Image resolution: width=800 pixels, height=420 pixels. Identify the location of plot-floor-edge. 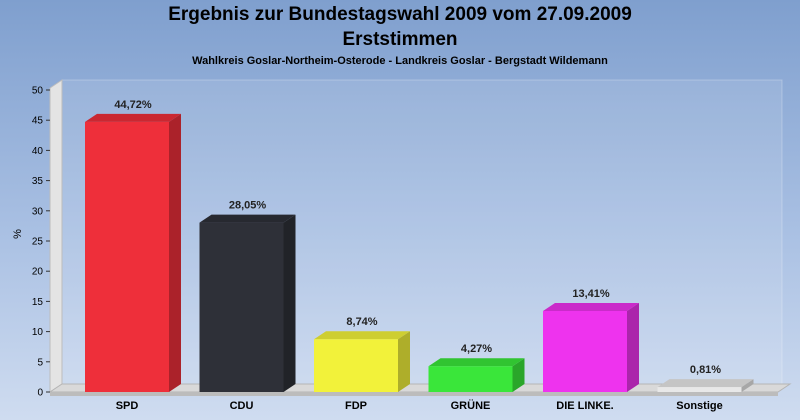
(414, 394).